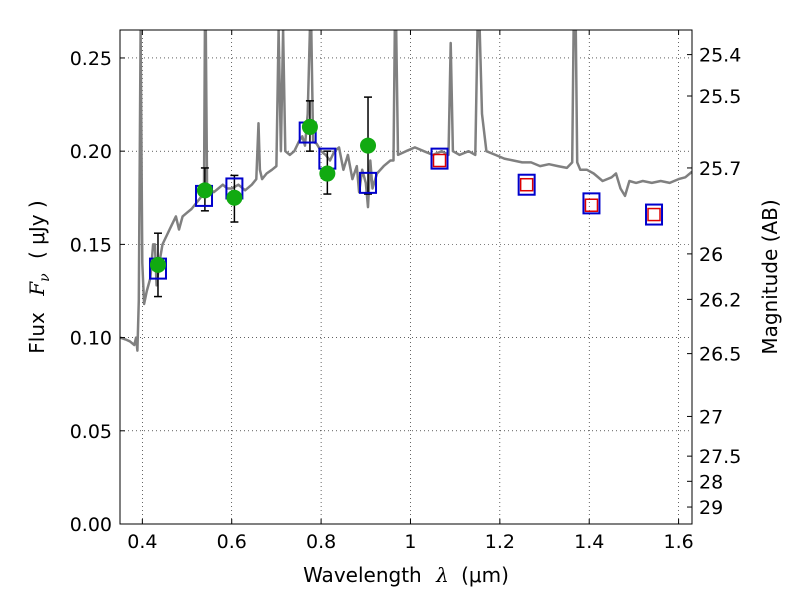 Image resolution: width=800 pixels, height=600 pixels. I want to click on magnitude-tick-label: 26, so click(711, 255).